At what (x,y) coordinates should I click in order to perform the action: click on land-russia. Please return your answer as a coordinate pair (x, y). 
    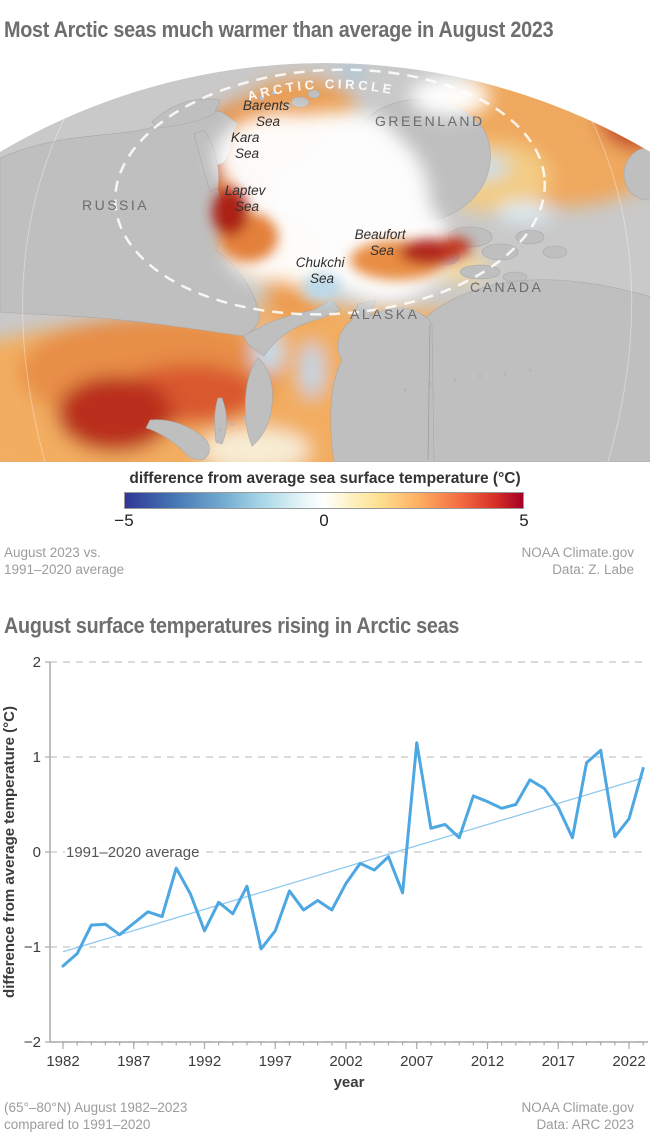
    Looking at the image, I should click on (130, 223).